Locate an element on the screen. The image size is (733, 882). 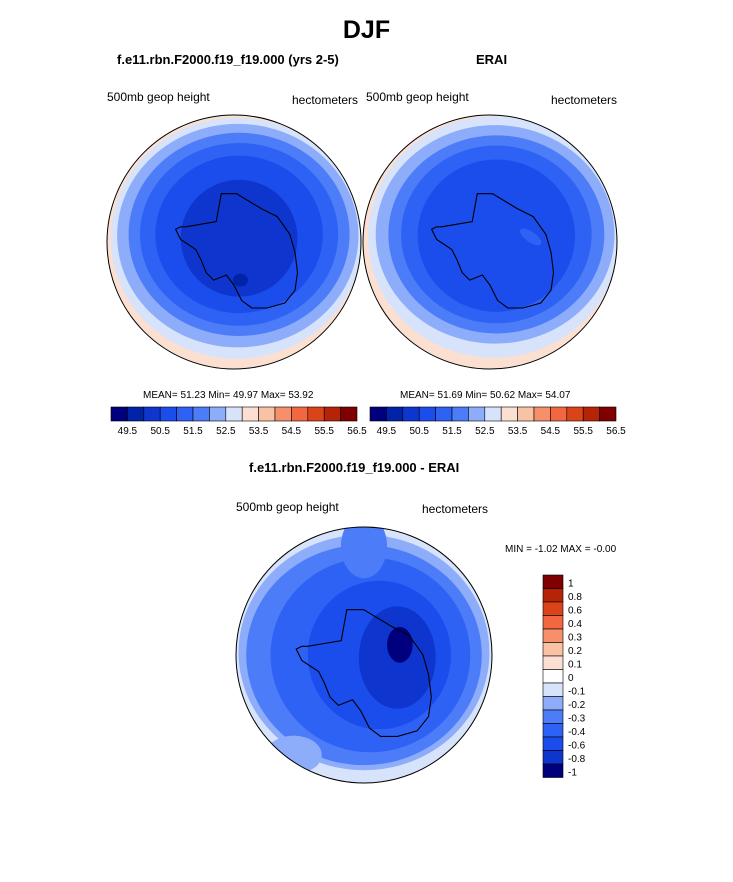
panel2-antarctica-outline is located at coordinates (492, 251).